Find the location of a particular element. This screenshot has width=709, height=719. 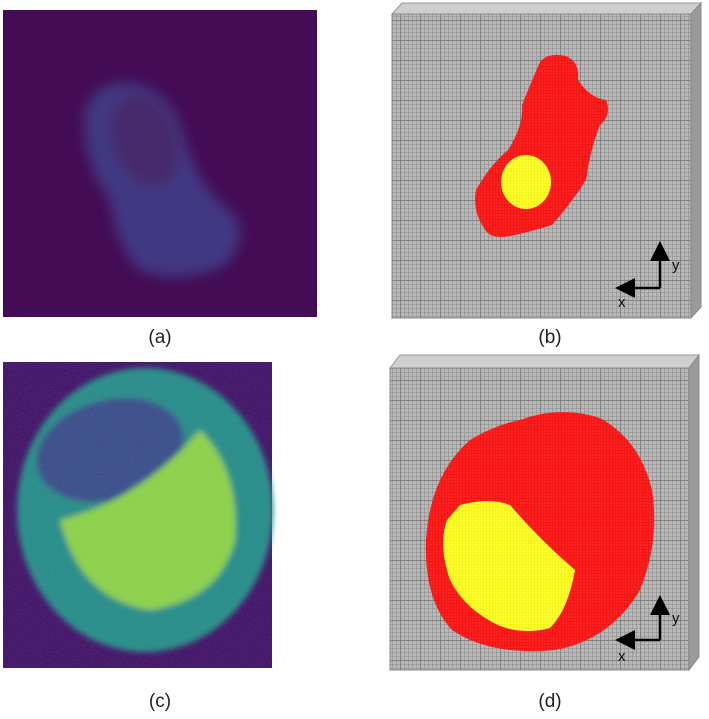

panel-label: (c) is located at coordinates (160, 701).